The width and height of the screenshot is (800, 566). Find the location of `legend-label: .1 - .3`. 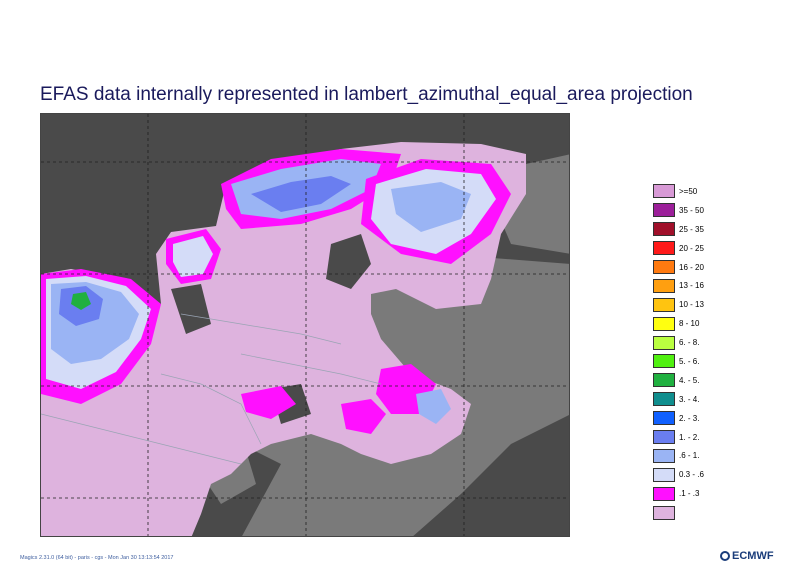

legend-label: .1 - .3 is located at coordinates (689, 494).